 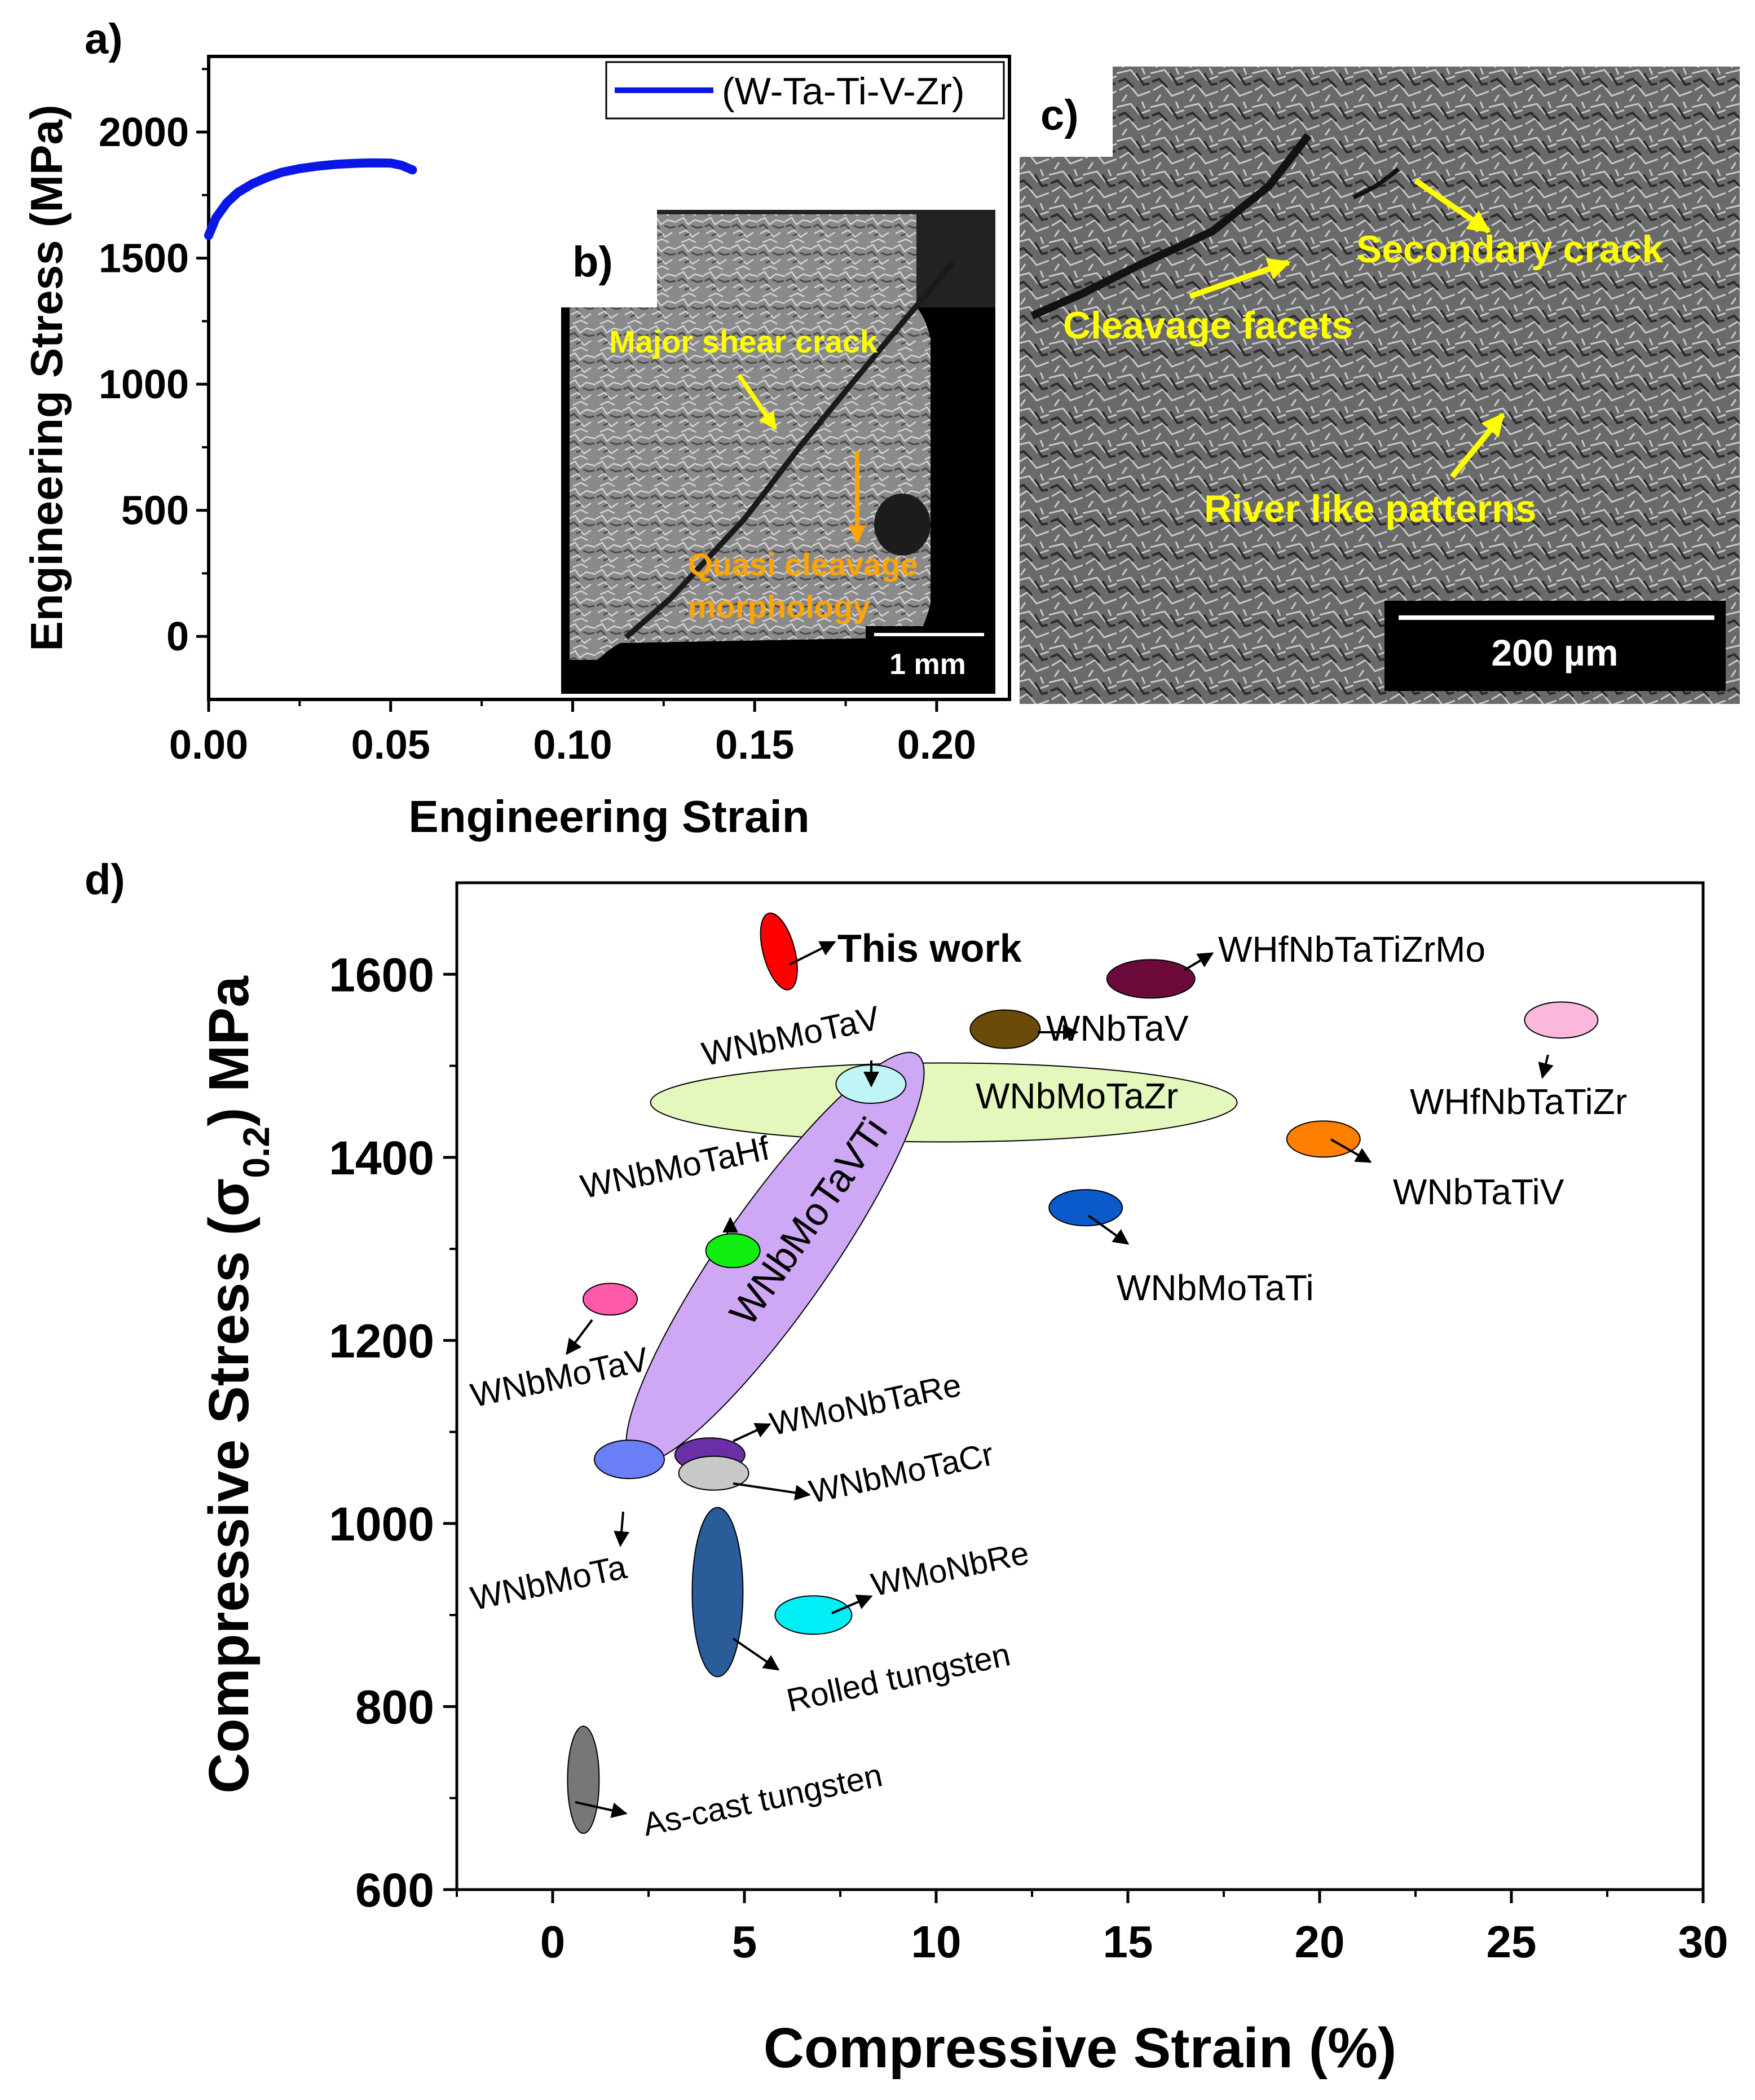 I want to click on panel-d-xtick-label: 20, so click(x=1320, y=1942).